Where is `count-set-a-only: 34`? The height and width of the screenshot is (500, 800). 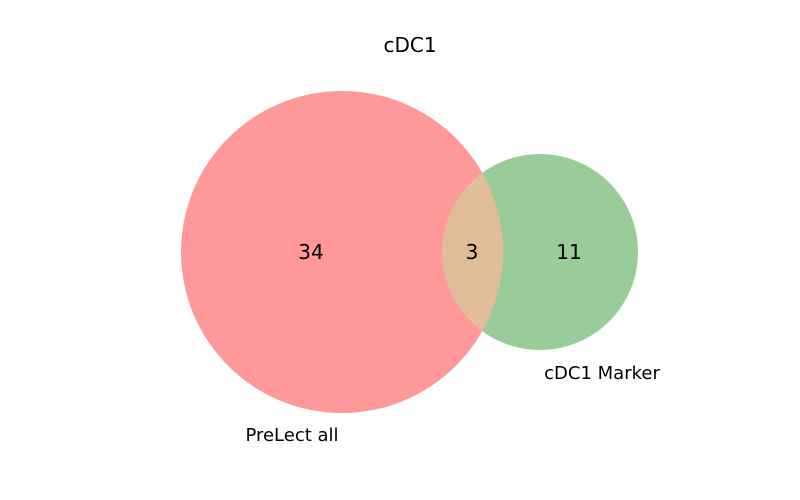 count-set-a-only: 34 is located at coordinates (310, 252).